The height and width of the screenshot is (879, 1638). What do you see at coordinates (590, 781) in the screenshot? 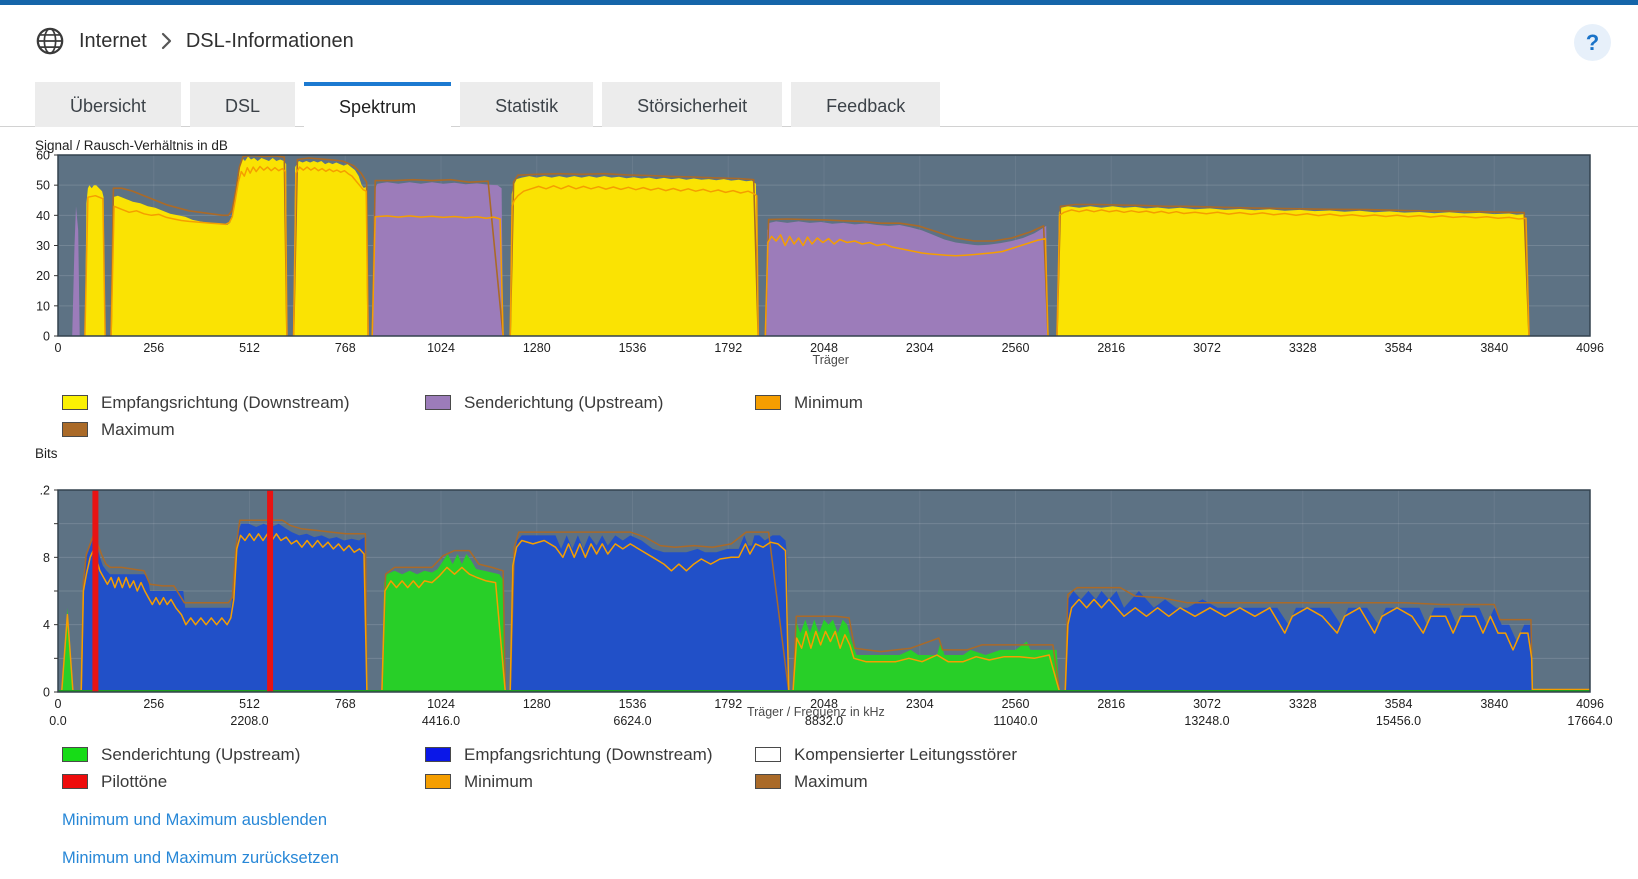
I see `legend-item-minimum-bits: Minimum` at bounding box center [590, 781].